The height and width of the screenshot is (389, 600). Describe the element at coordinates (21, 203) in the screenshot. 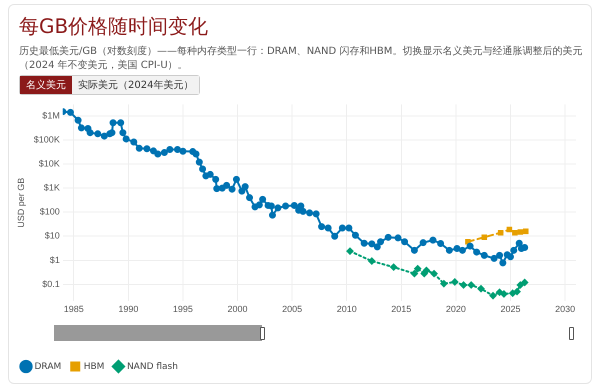

I see `y-axis-title: USD per GB` at that location.